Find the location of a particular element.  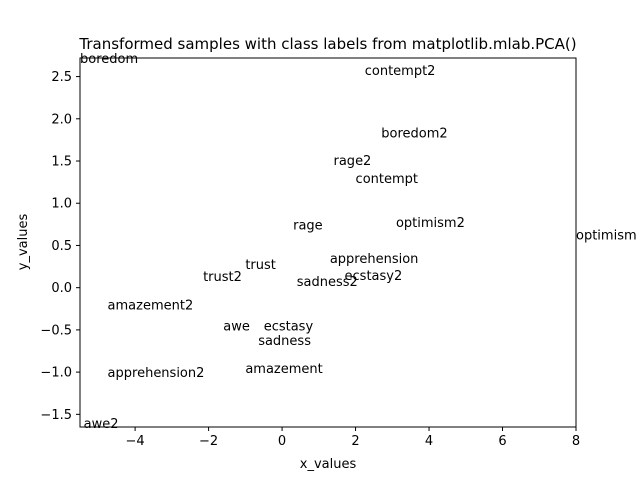

y-tick-label: −0.5 is located at coordinates (56, 330).